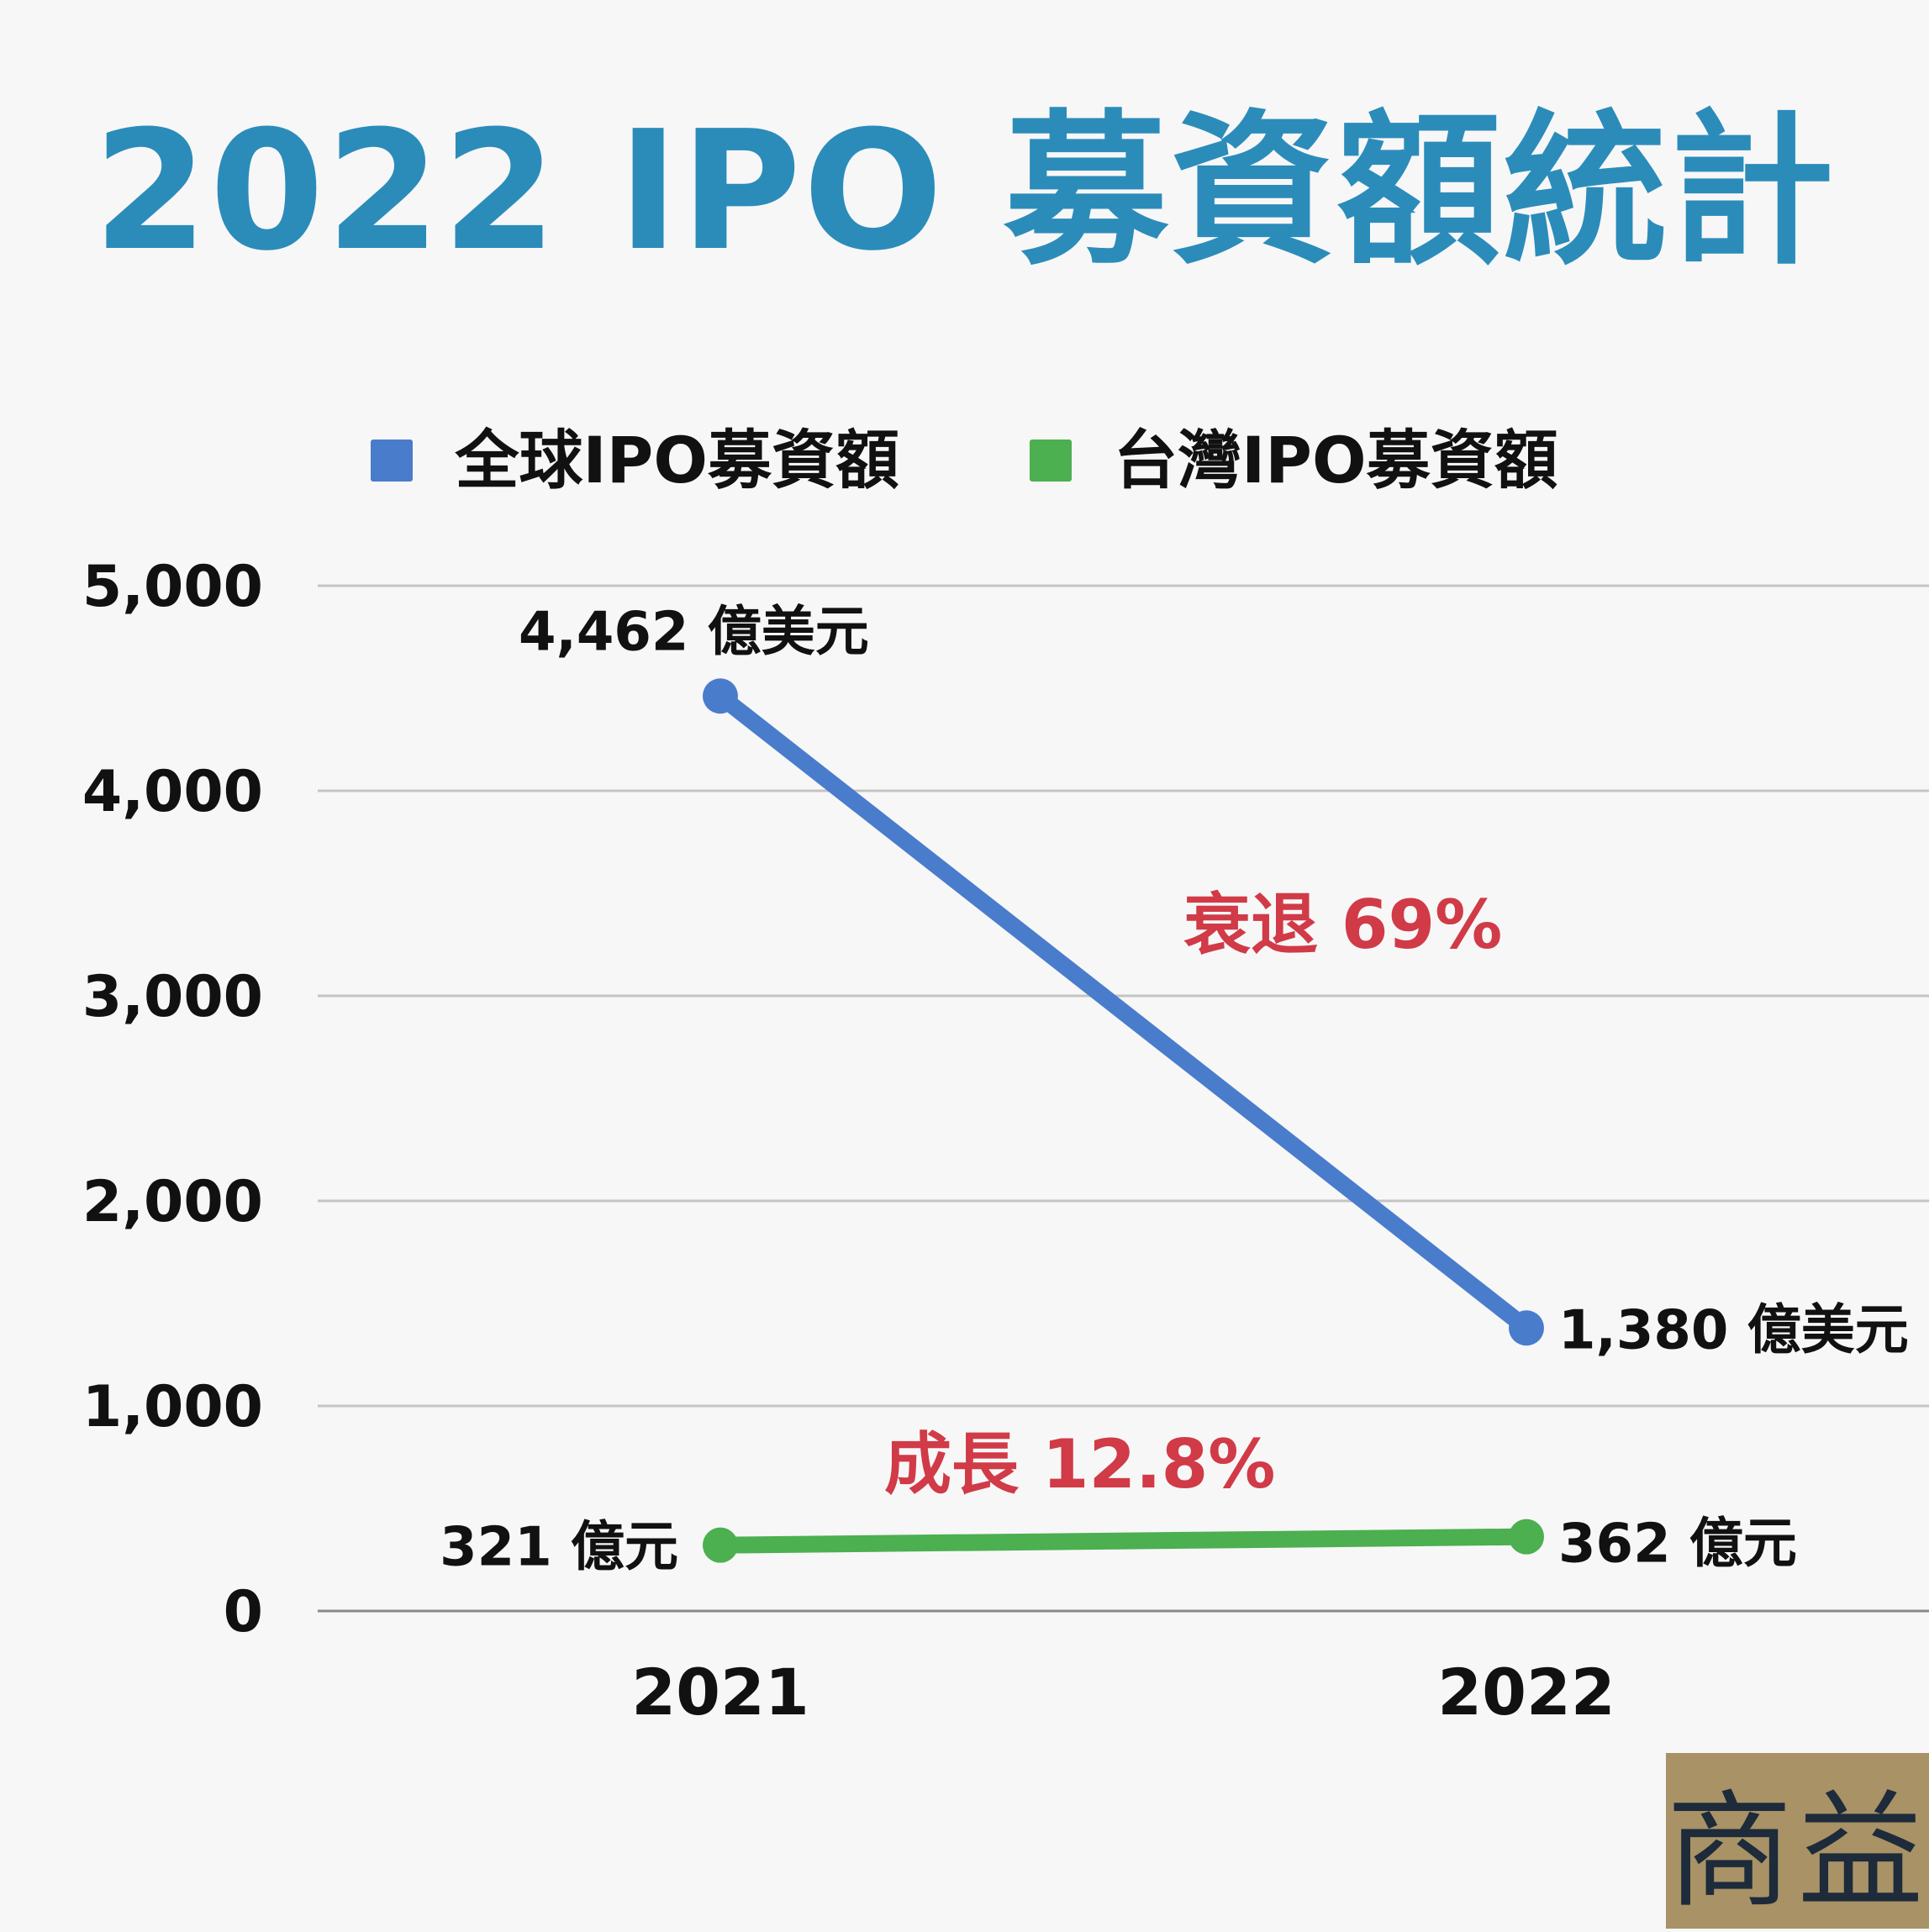  Describe the element at coordinates (1124, 1012) in the screenshot. I see `series-line-global` at that location.